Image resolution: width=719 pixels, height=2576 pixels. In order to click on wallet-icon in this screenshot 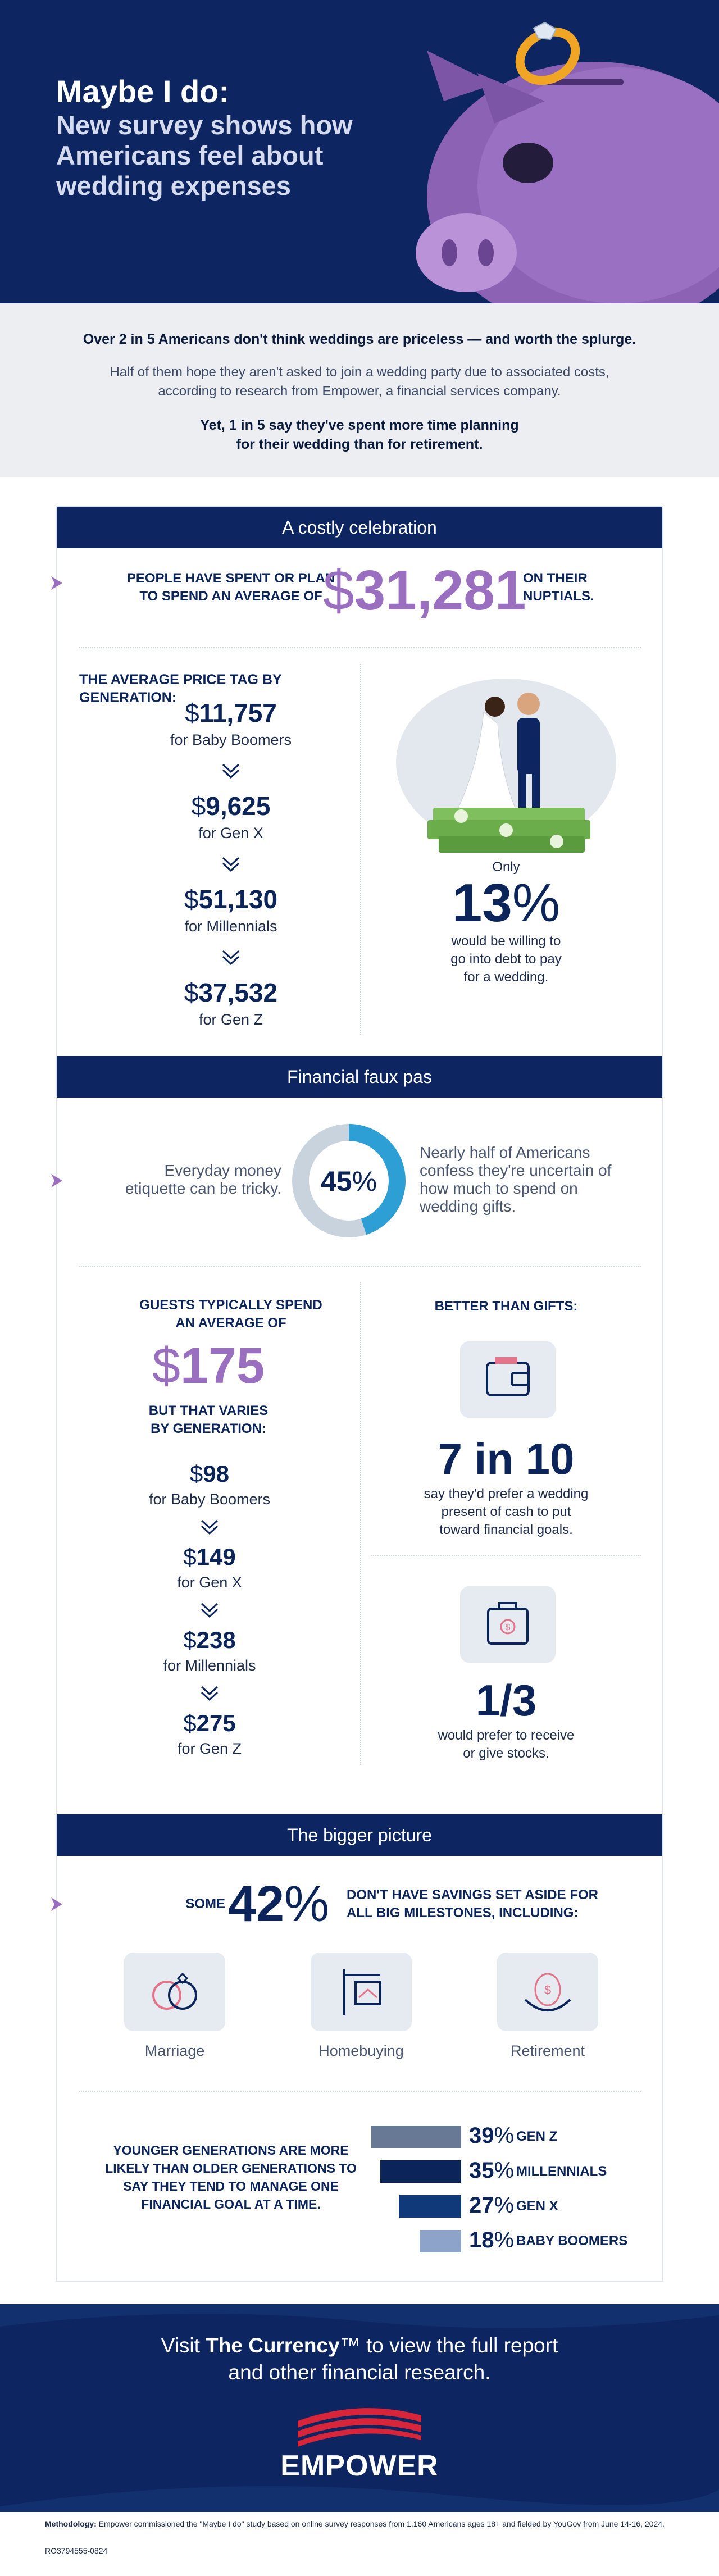, I will do `click(508, 1376)`.